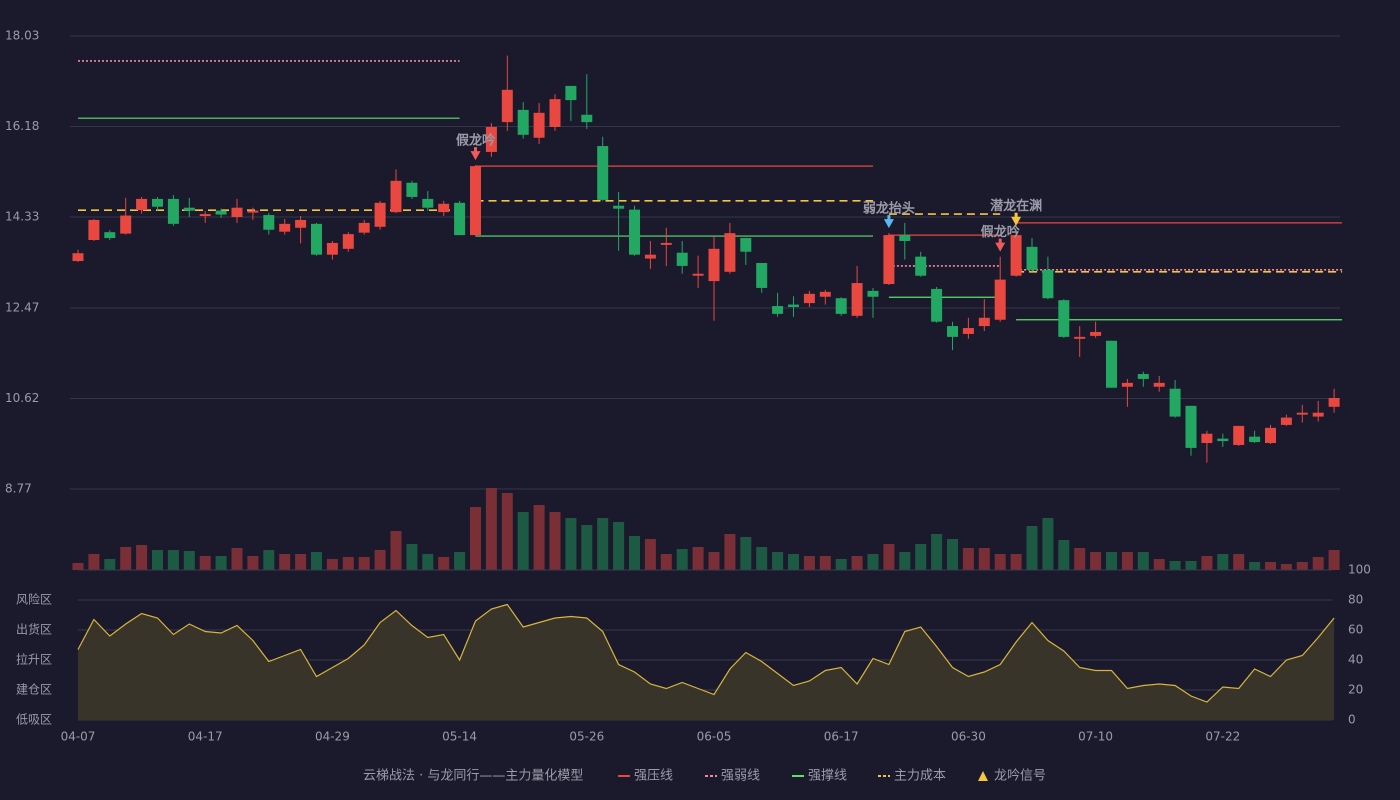  What do you see at coordinates (586, 737) in the screenshot?
I see `x-tick-label: 05-26` at bounding box center [586, 737].